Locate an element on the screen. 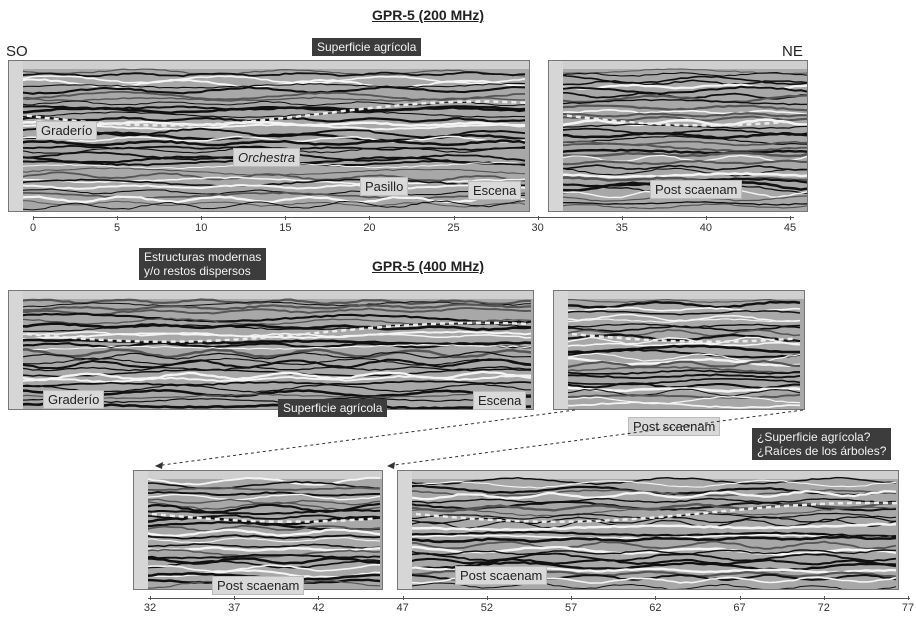 The image size is (916, 620). title-400mhz: GPR-5 (400 MHz) is located at coordinates (428, 266).